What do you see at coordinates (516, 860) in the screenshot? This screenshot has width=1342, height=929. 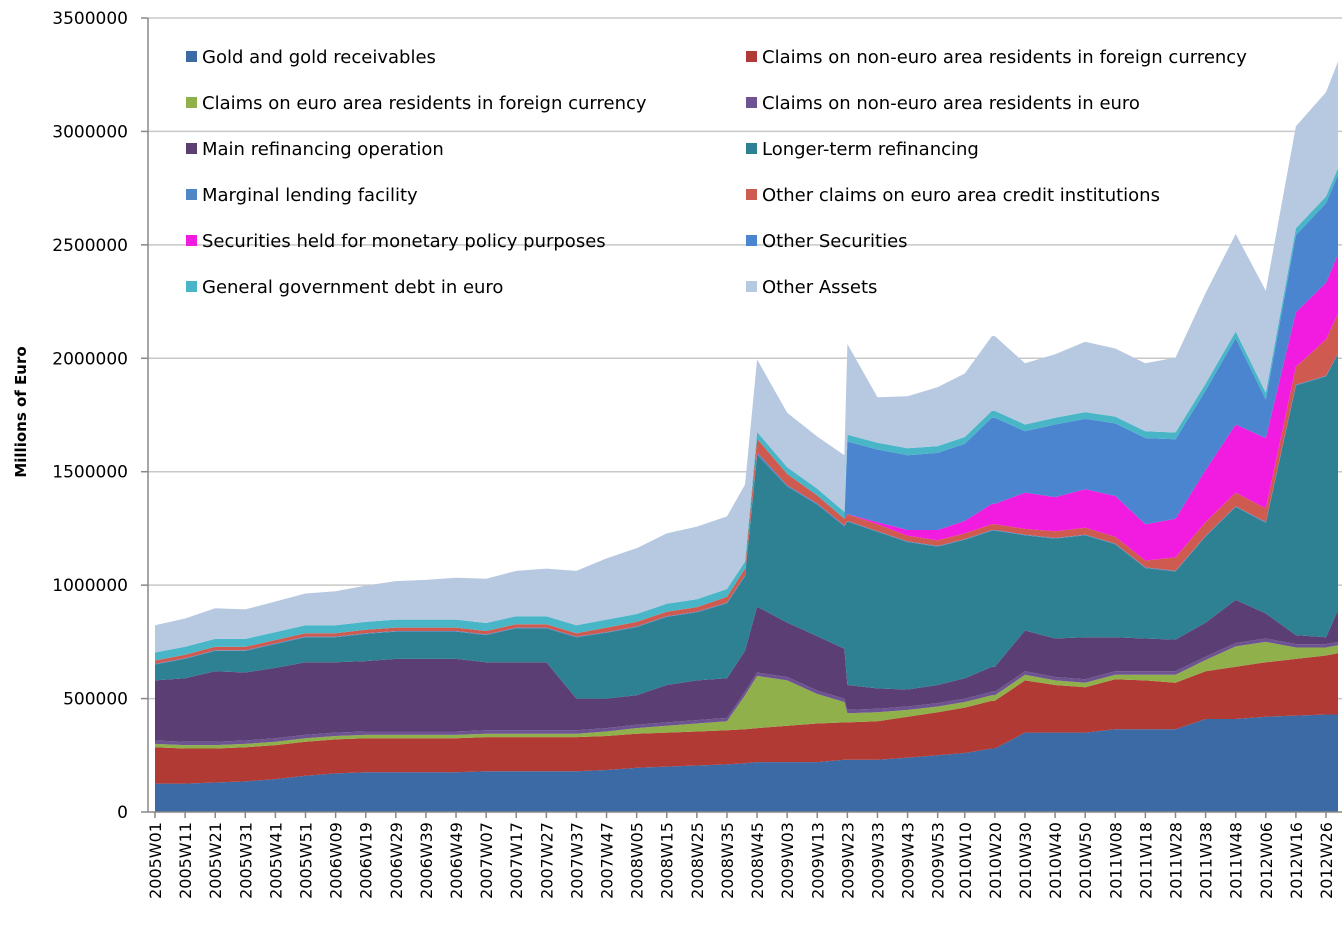 I see `x-tick-label: 2007W17` at bounding box center [516, 860].